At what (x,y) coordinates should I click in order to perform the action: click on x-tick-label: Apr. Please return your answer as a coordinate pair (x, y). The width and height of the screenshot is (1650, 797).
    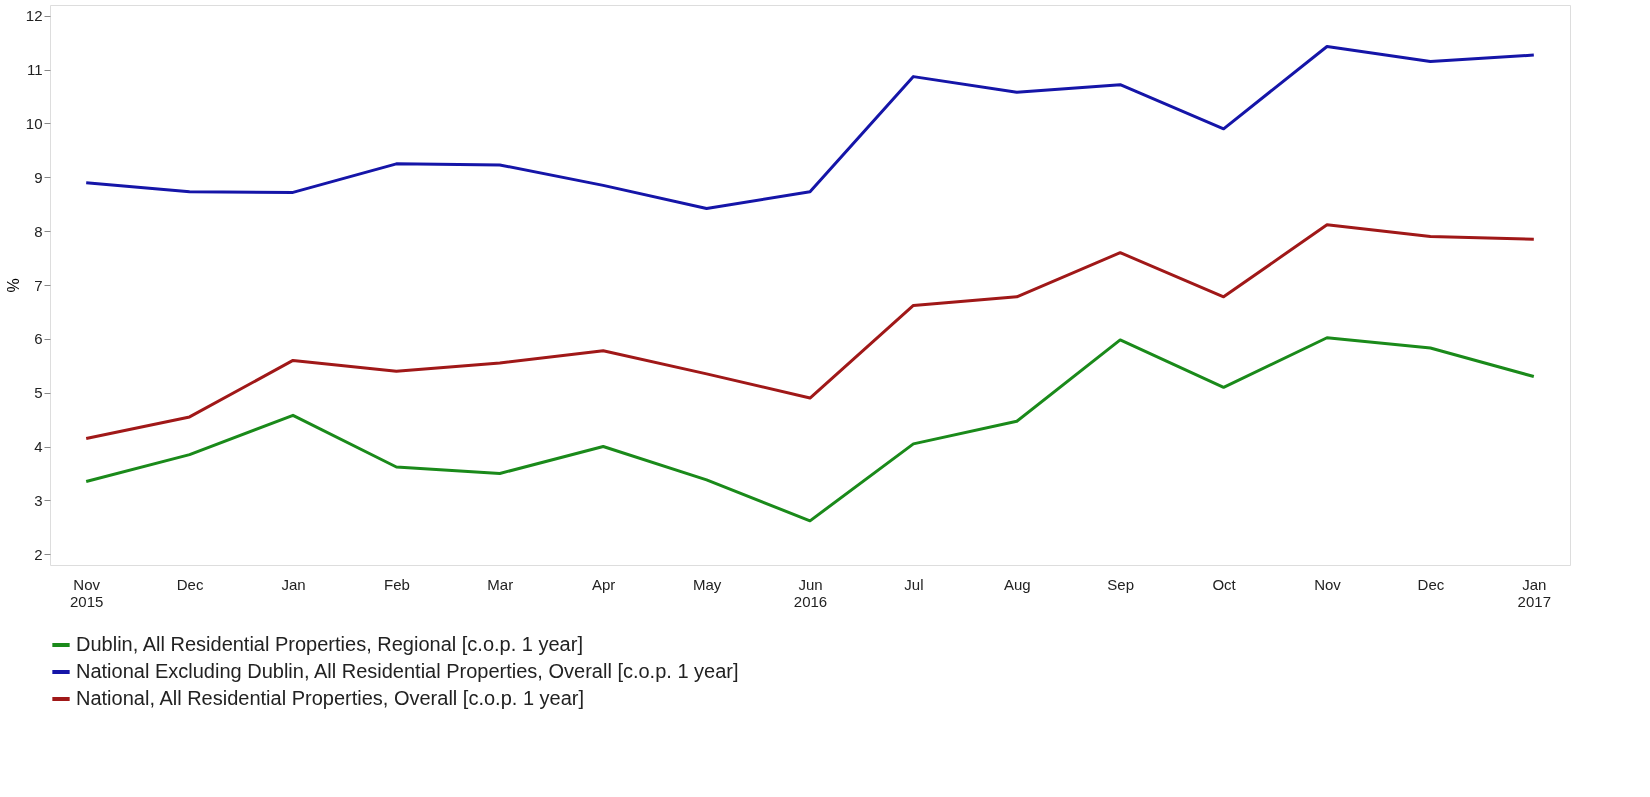
    Looking at the image, I should click on (604, 584).